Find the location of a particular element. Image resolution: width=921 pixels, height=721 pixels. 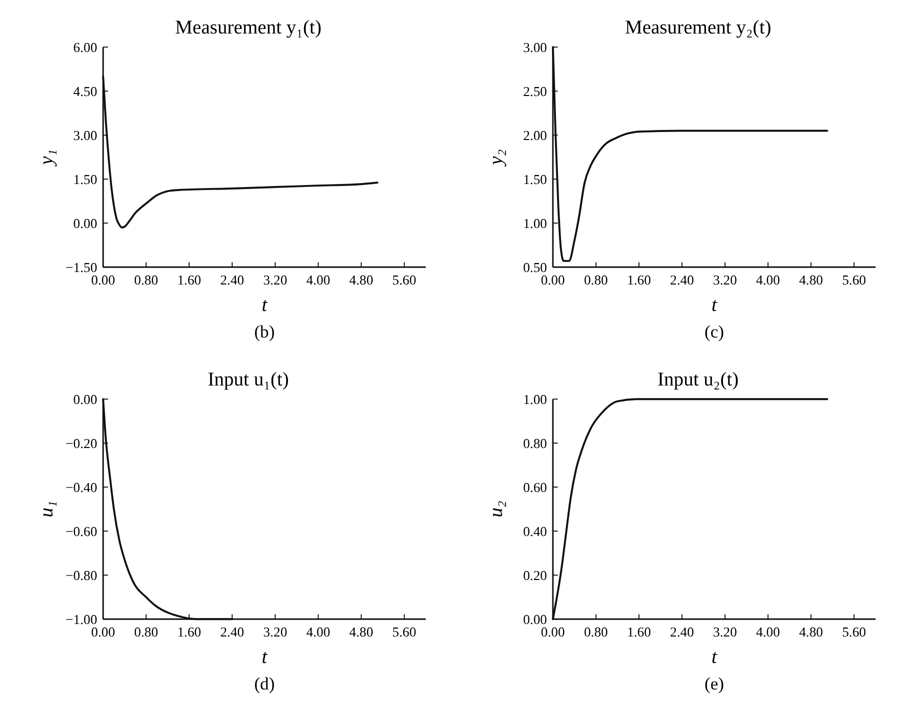

text: (c) is located at coordinates (714, 332).